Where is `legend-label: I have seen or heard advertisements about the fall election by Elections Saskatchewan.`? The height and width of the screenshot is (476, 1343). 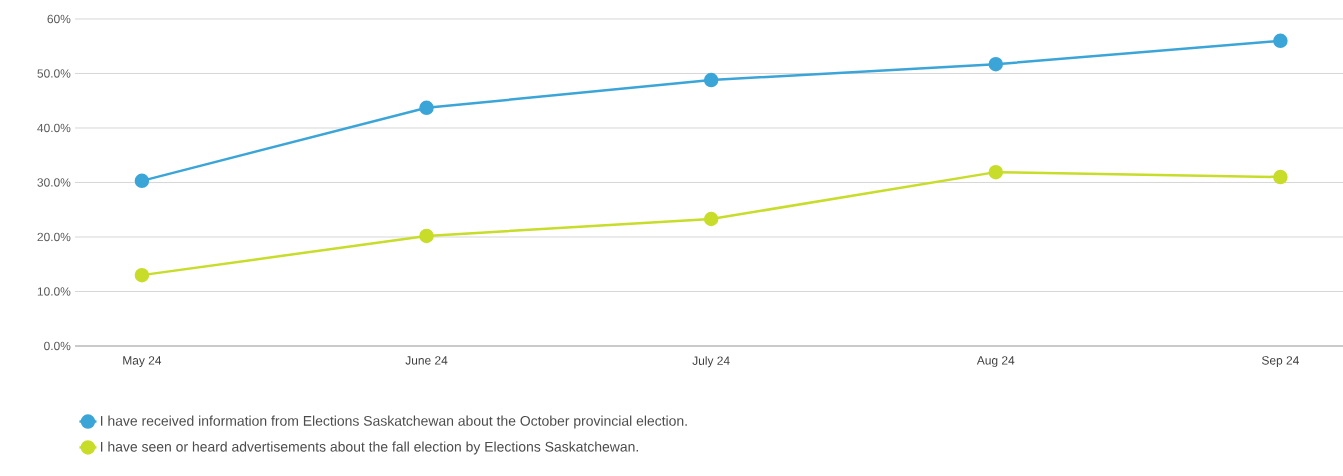 legend-label: I have seen or heard advertisements about the fall election by Elections Saskatchewan. is located at coordinates (369, 448).